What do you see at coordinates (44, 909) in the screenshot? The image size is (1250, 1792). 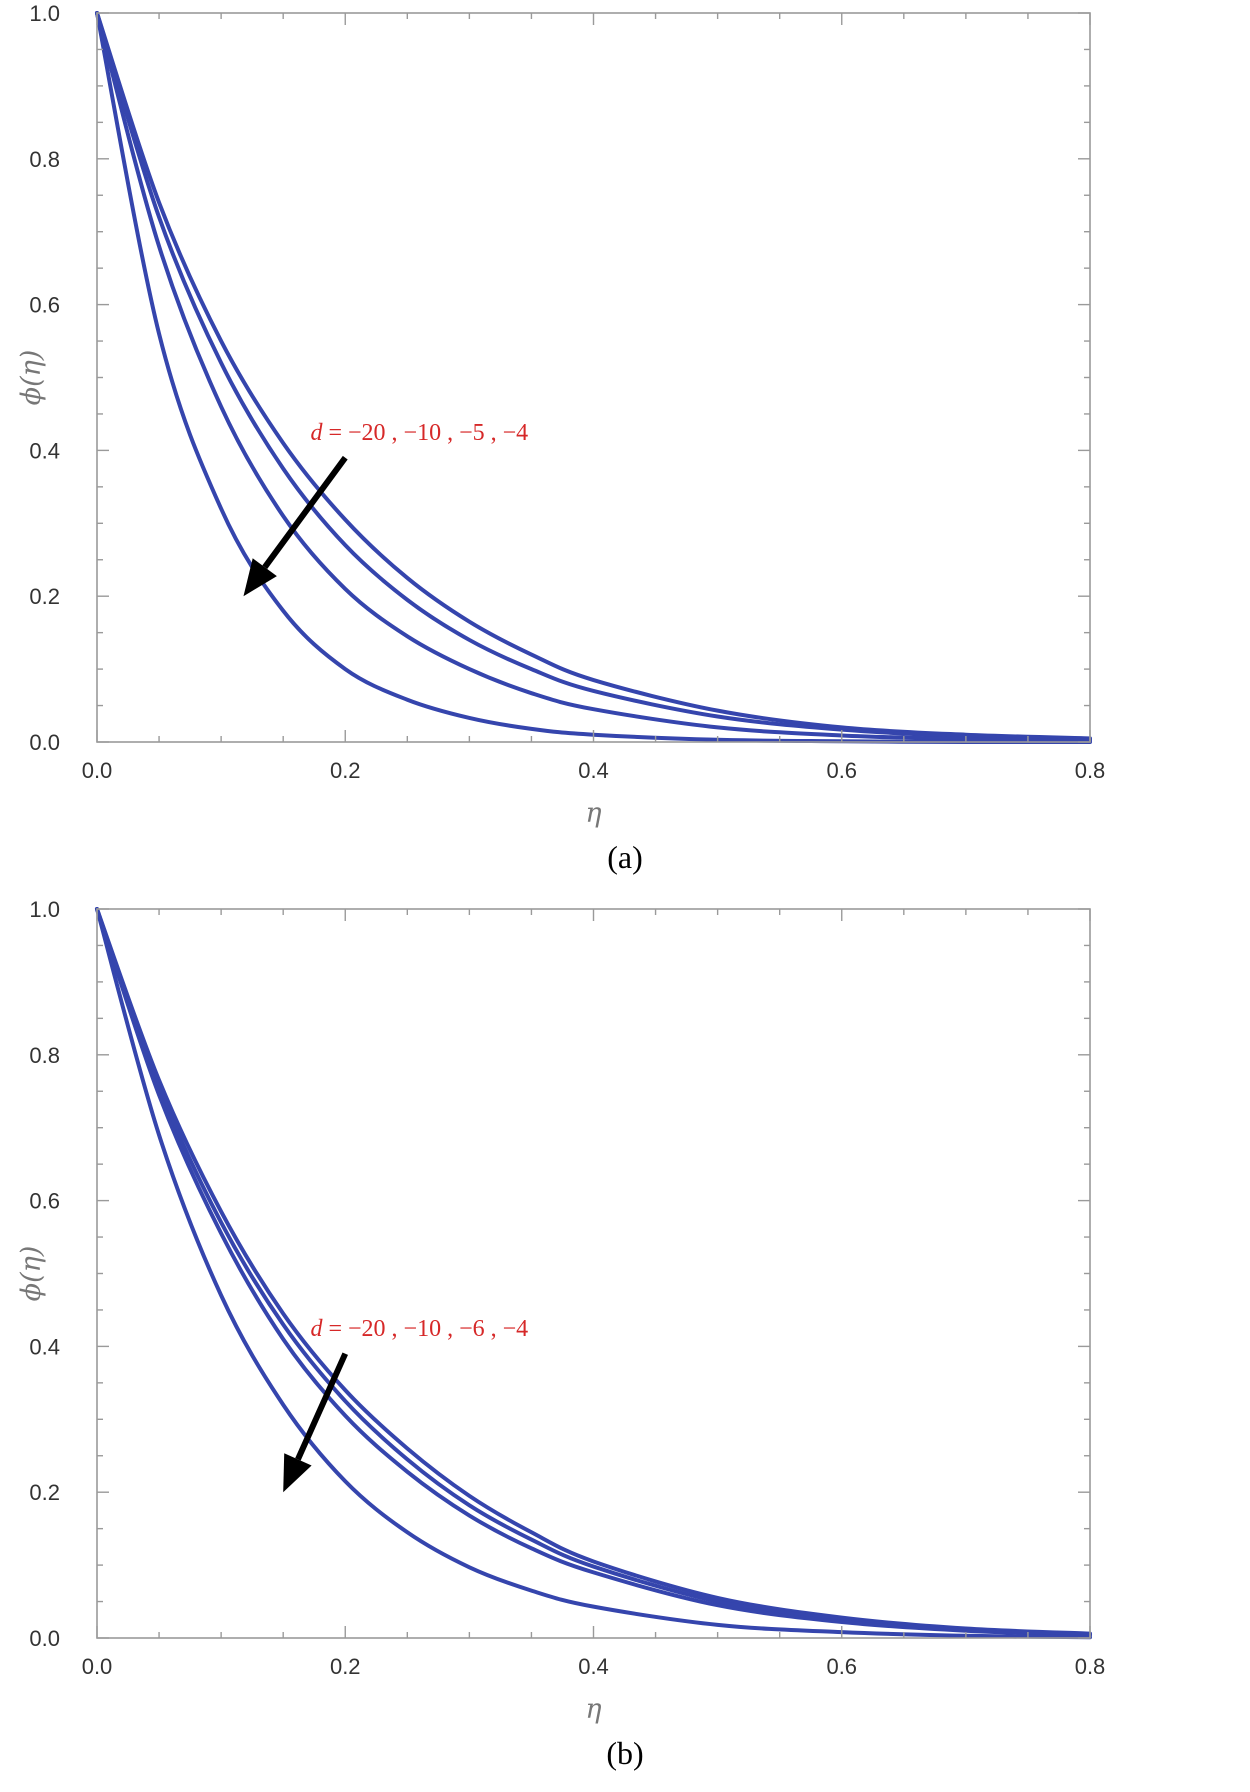 I see `y-tick-label-b: 1.0` at bounding box center [44, 909].